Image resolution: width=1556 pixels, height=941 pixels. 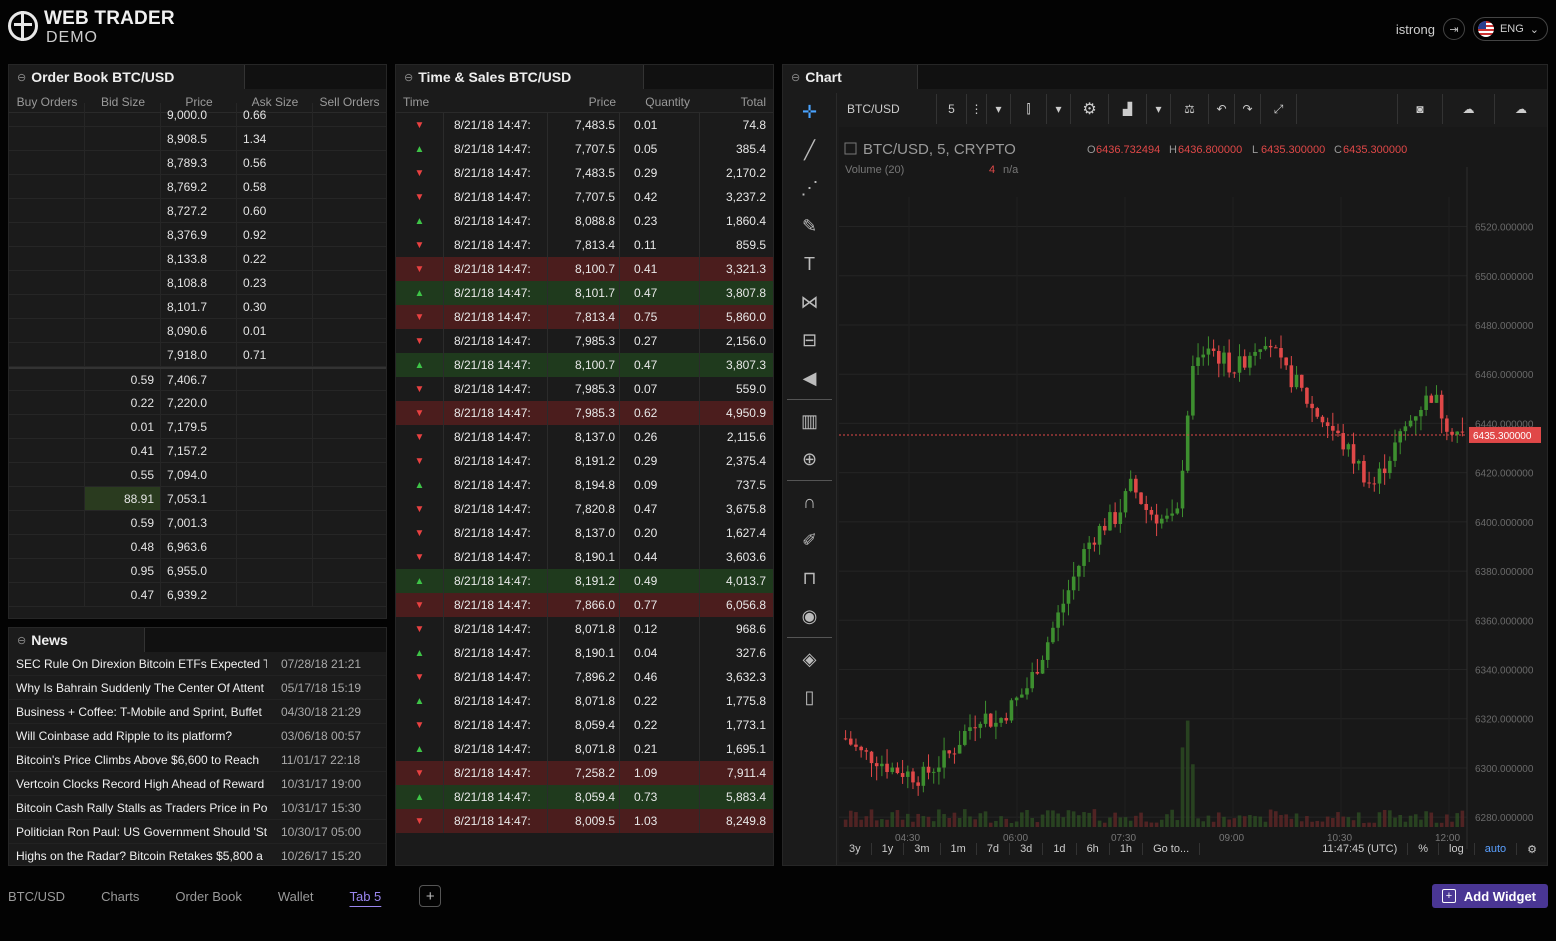 I want to click on redo-icon: ↷, so click(x=1248, y=109).